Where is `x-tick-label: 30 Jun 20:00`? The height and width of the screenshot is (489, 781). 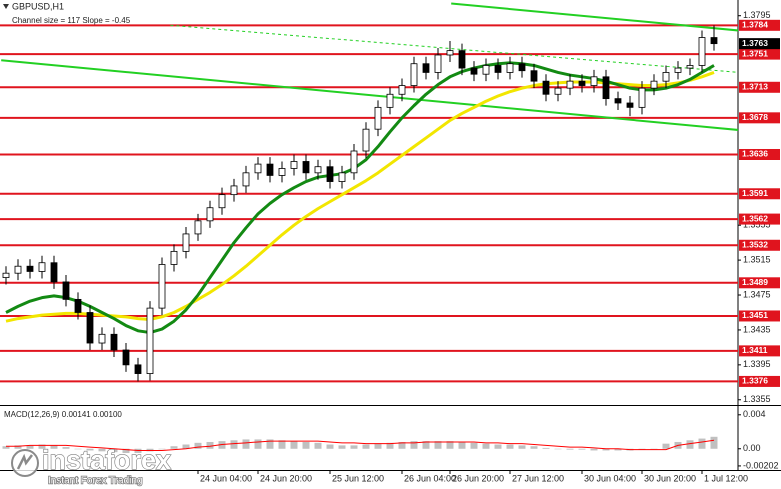
x-tick-label: 30 Jun 20:00 is located at coordinates (670, 478).